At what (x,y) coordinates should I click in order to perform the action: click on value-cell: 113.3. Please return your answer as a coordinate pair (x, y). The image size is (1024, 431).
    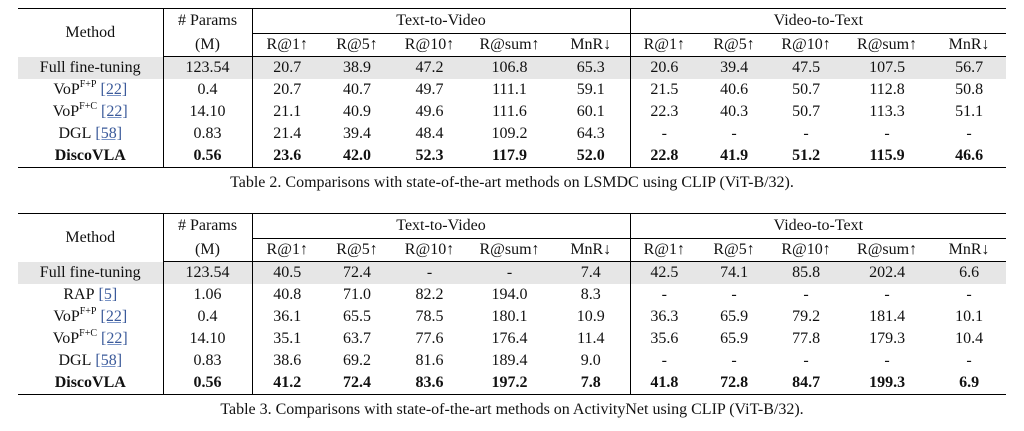
    Looking at the image, I should click on (887, 111).